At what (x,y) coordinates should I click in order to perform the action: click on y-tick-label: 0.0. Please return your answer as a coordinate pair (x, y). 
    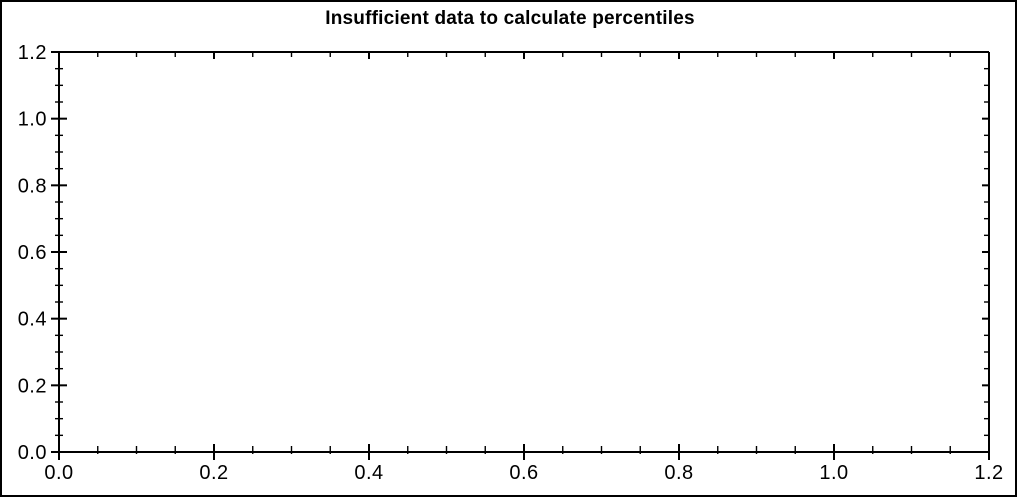
    Looking at the image, I should click on (32, 453).